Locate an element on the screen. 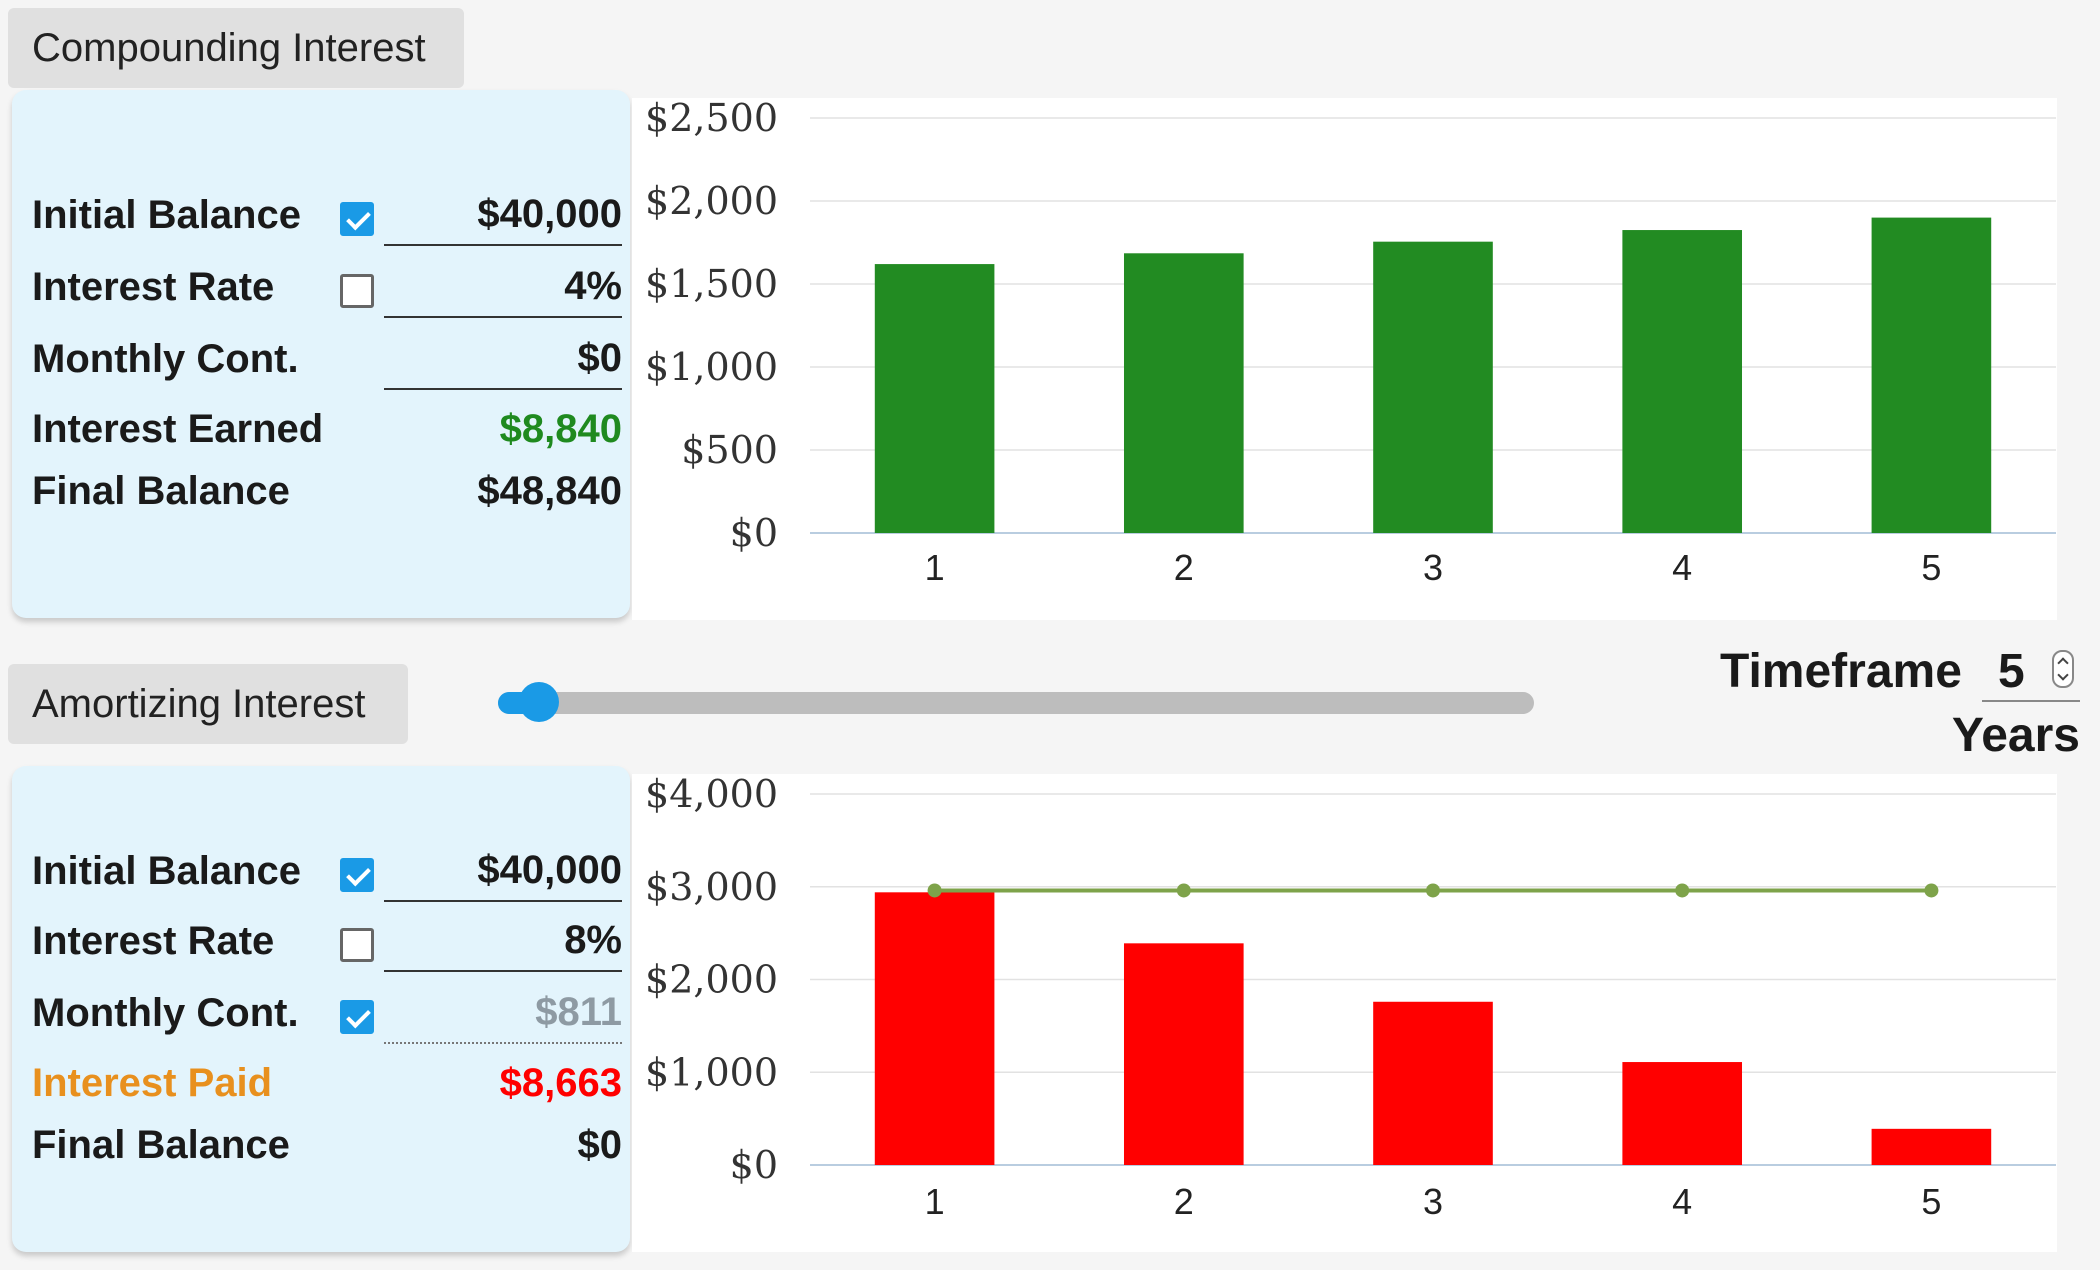 The height and width of the screenshot is (1270, 2100). compounding-initial-balance-input: $40,000 is located at coordinates (503, 217).